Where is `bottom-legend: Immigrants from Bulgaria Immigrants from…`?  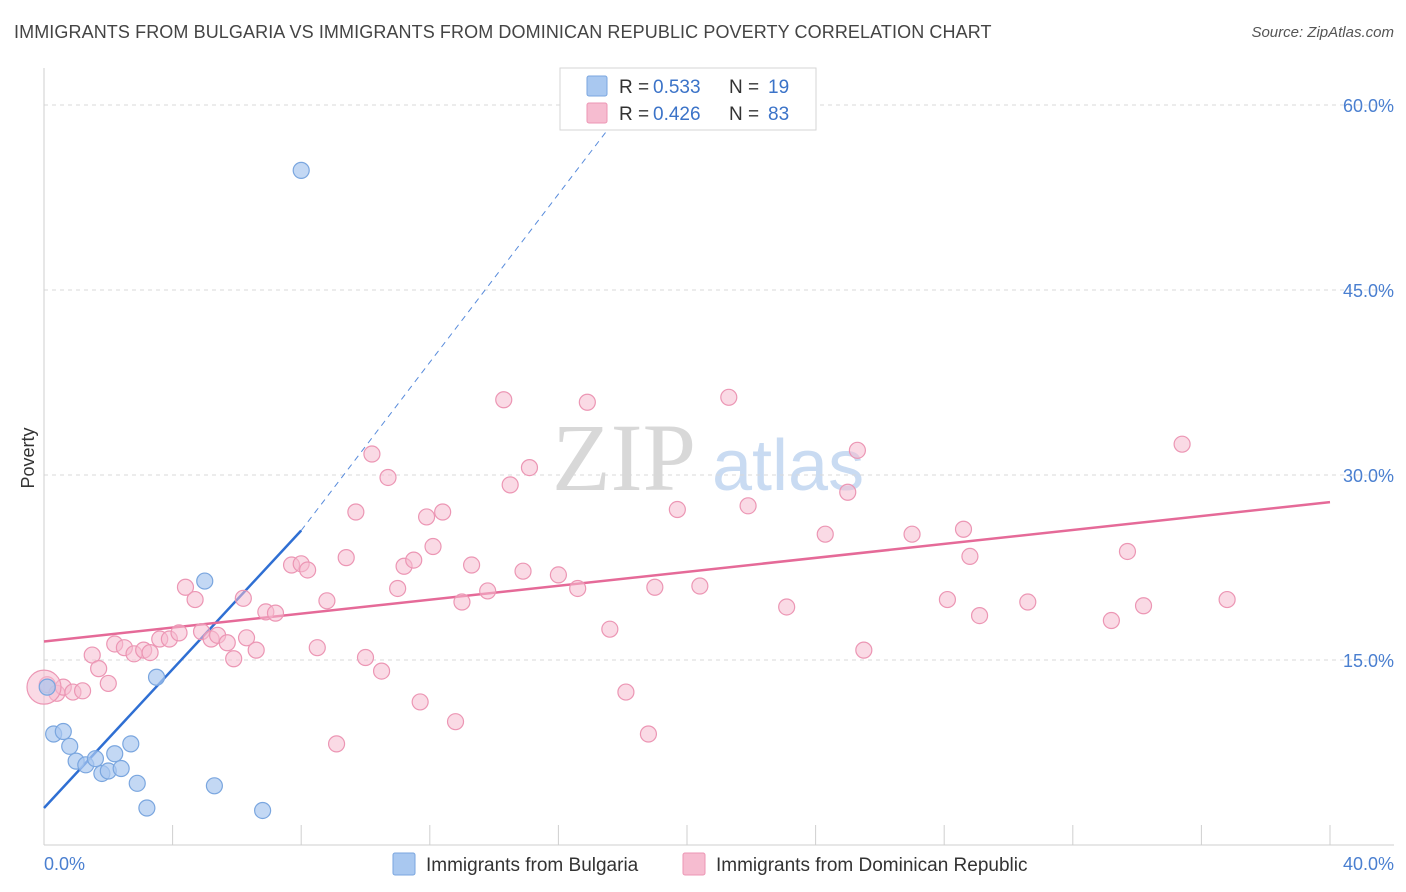
bottom-legend: Immigrants from Bulgaria Immigrants from… is located at coordinates (710, 864).